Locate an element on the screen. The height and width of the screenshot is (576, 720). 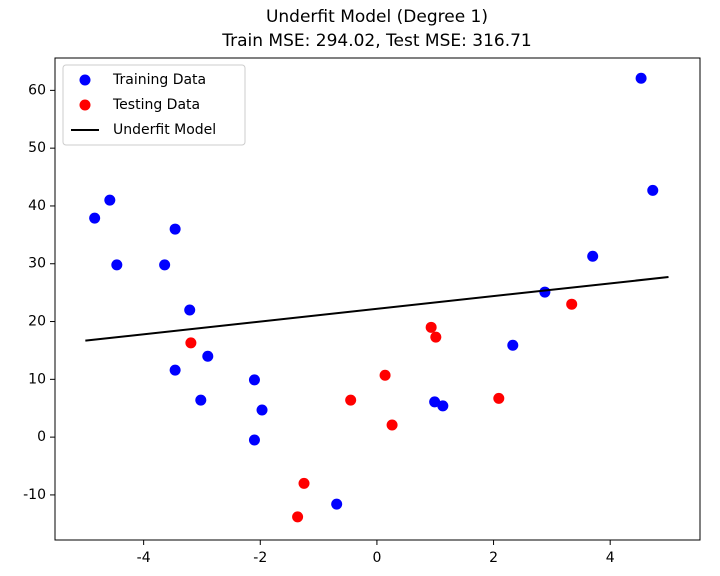
legend-label: Underfit Model is located at coordinates (164, 130).